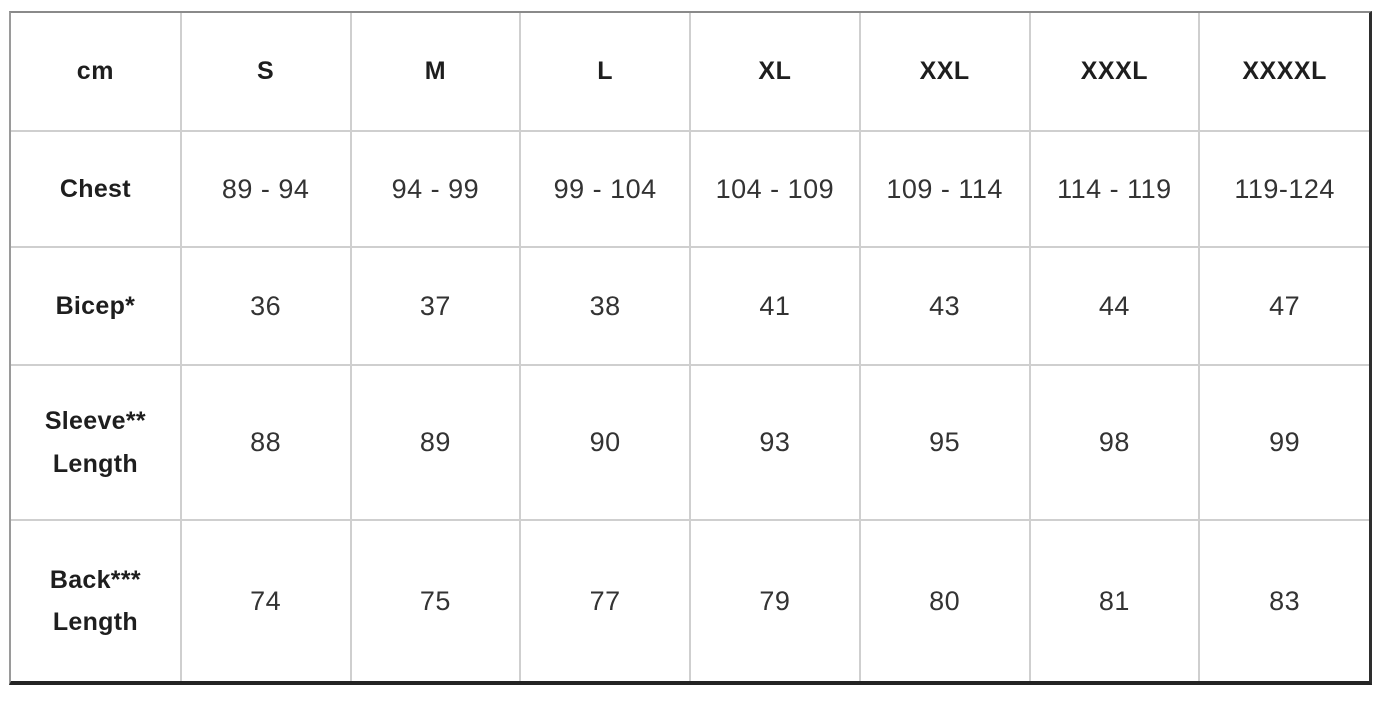 The height and width of the screenshot is (720, 1384). I want to click on chest-value-xxxl: 114 - 119, so click(1114, 189).